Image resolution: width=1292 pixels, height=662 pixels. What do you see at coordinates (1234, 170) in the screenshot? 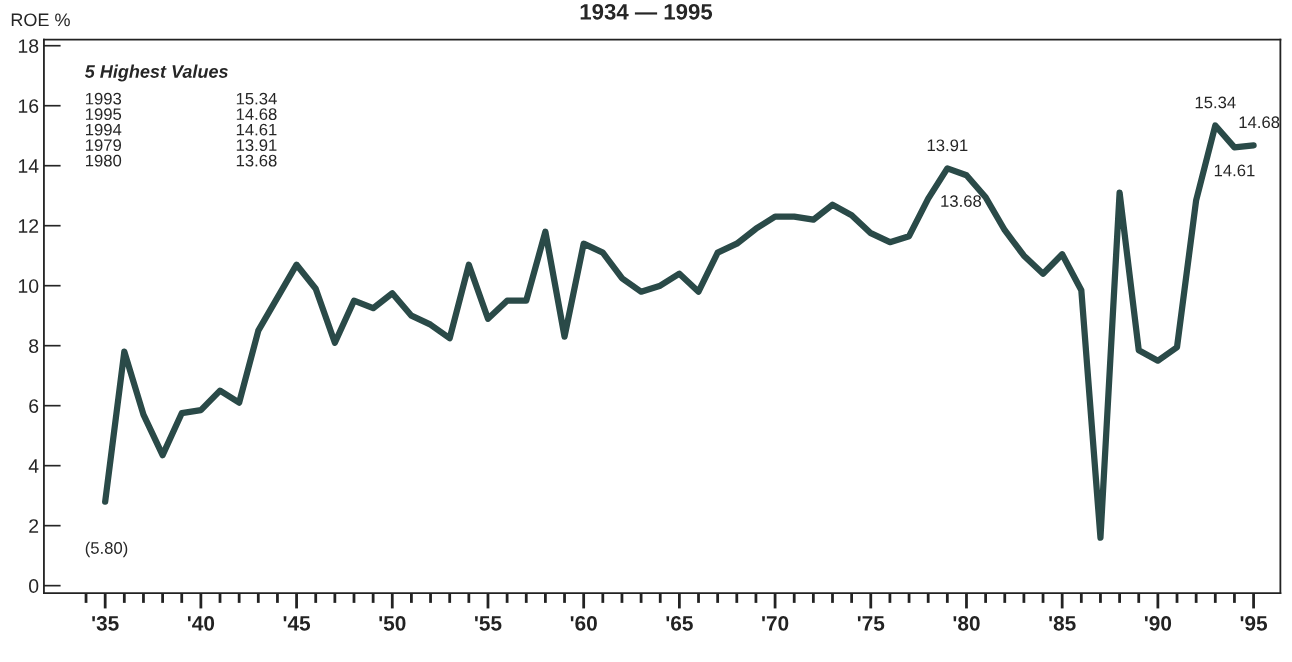
I see `data-label: 14.61` at bounding box center [1234, 170].